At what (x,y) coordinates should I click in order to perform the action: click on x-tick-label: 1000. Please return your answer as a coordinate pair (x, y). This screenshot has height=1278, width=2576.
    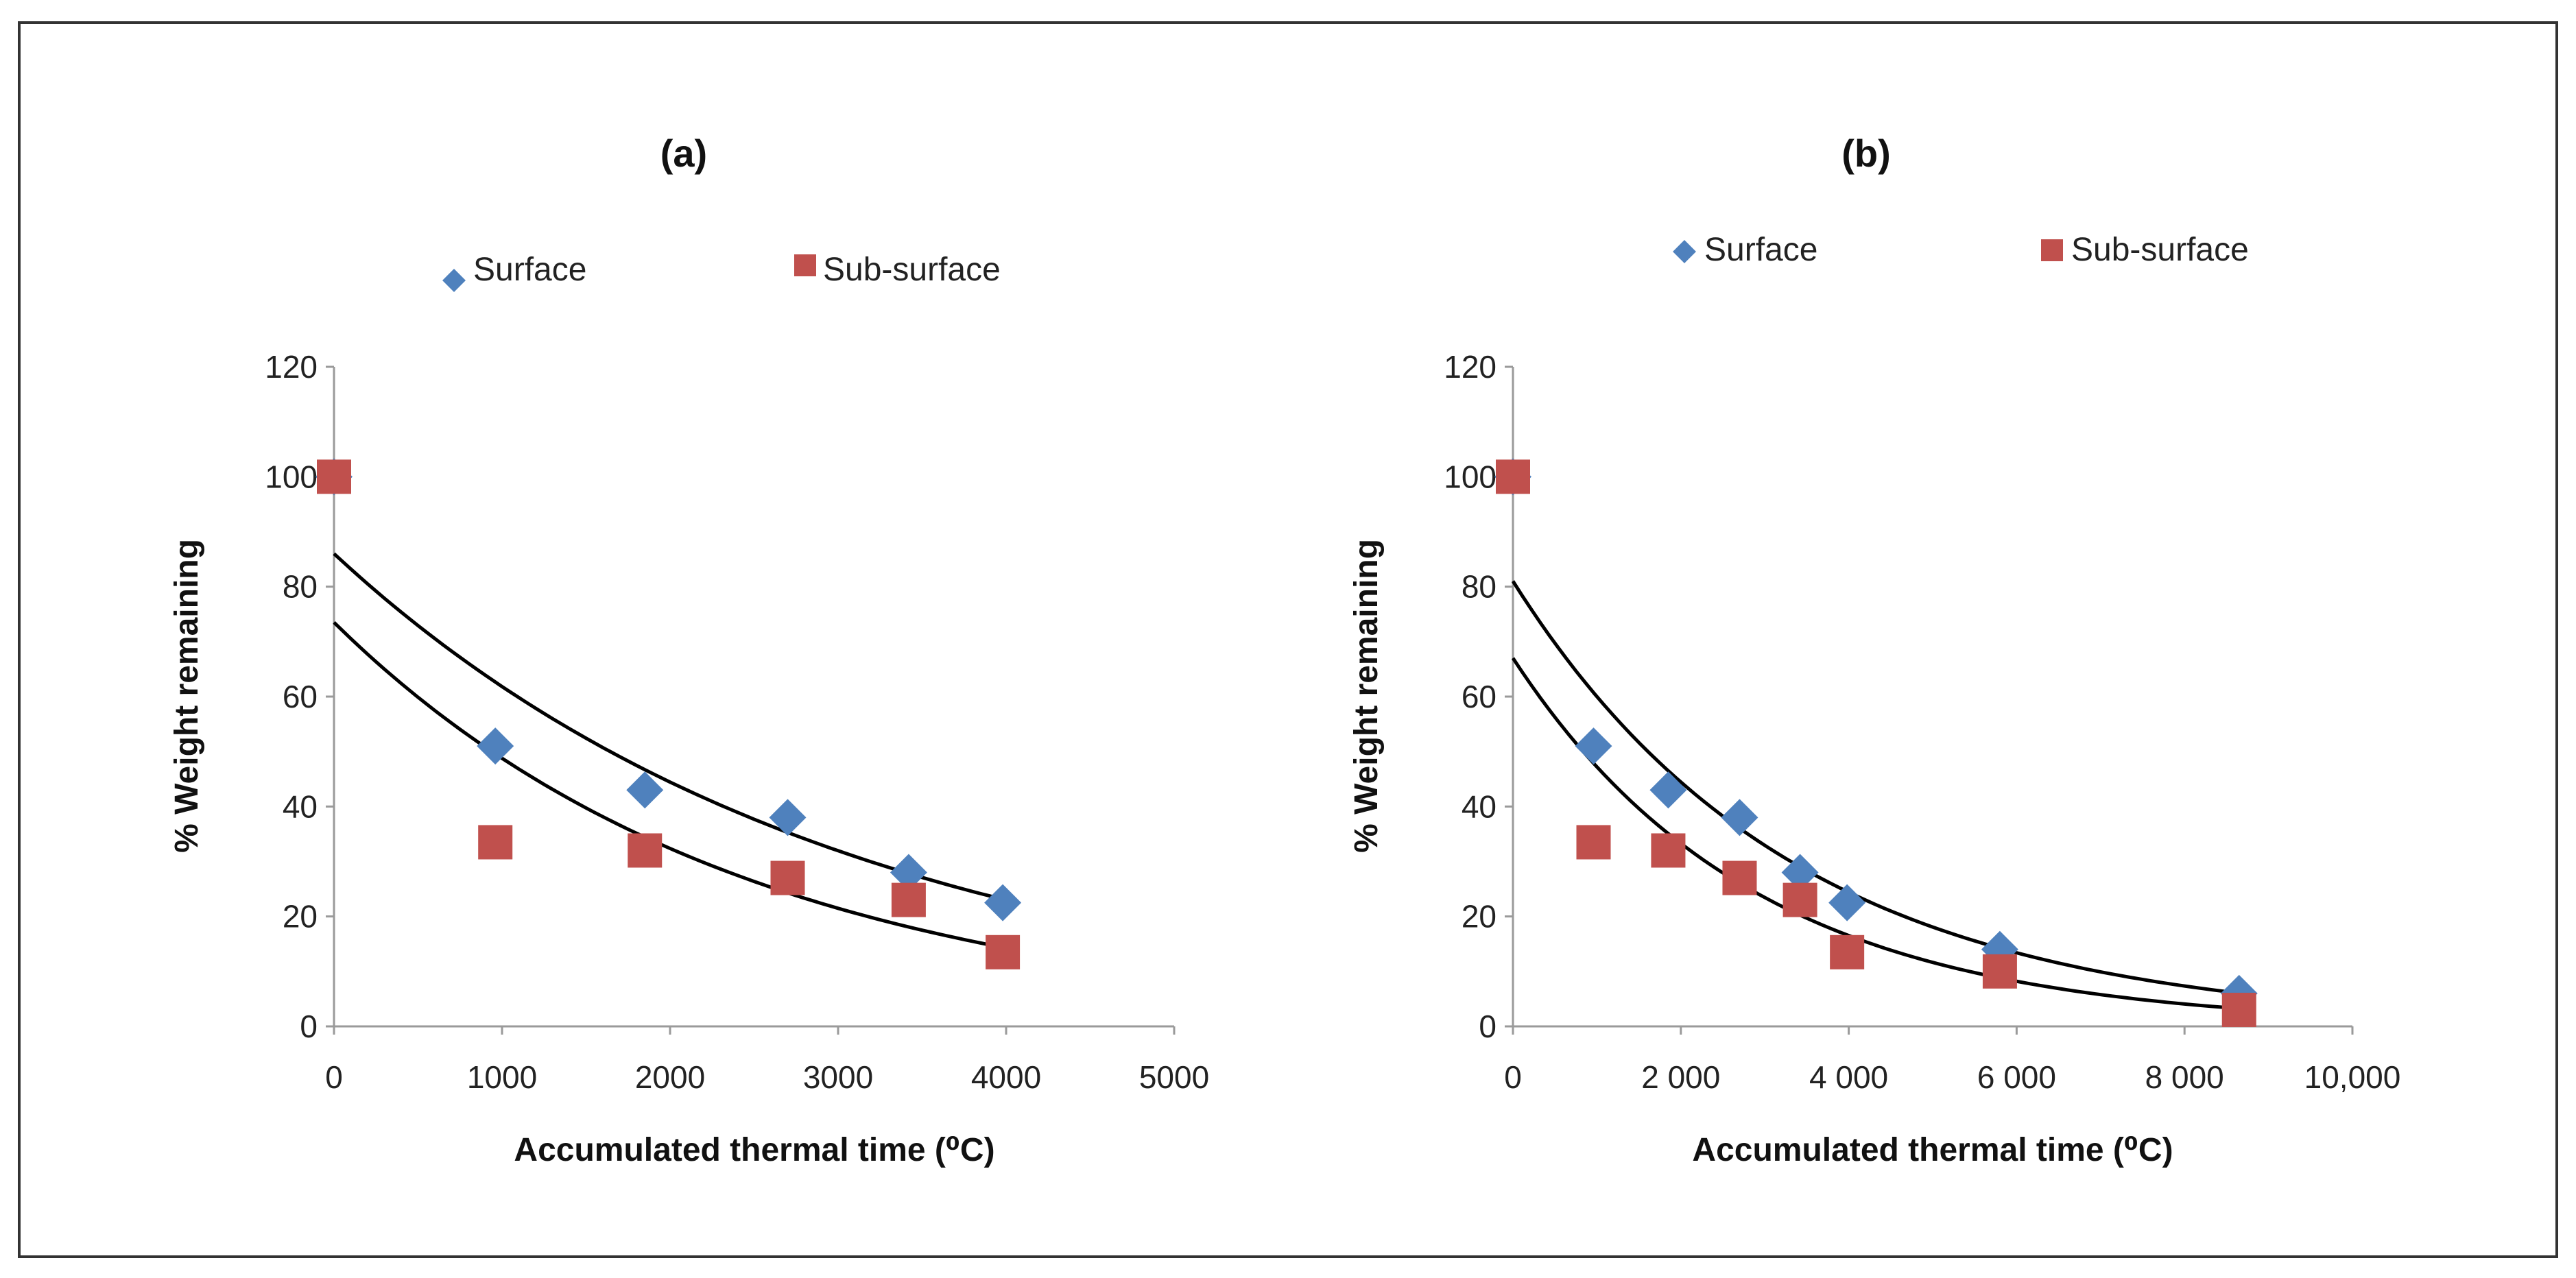
    Looking at the image, I should click on (502, 1077).